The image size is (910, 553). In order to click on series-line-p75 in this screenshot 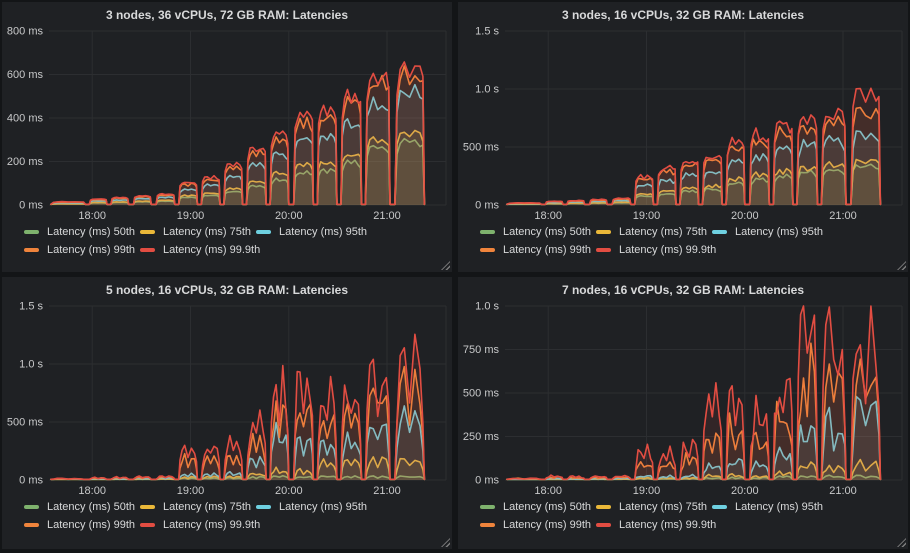, I will do `click(694, 182)`.